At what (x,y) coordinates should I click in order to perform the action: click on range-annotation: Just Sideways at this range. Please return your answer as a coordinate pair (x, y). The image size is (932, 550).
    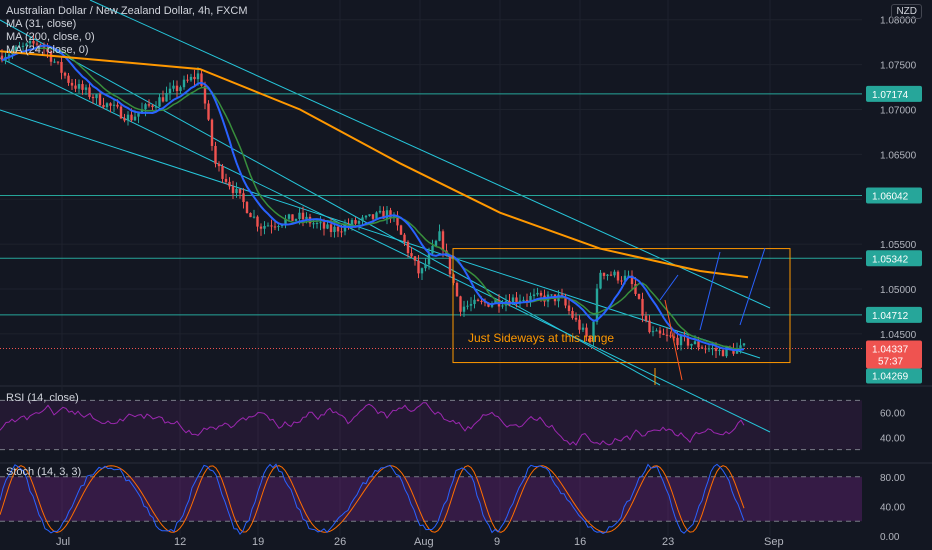
    Looking at the image, I should click on (541, 338).